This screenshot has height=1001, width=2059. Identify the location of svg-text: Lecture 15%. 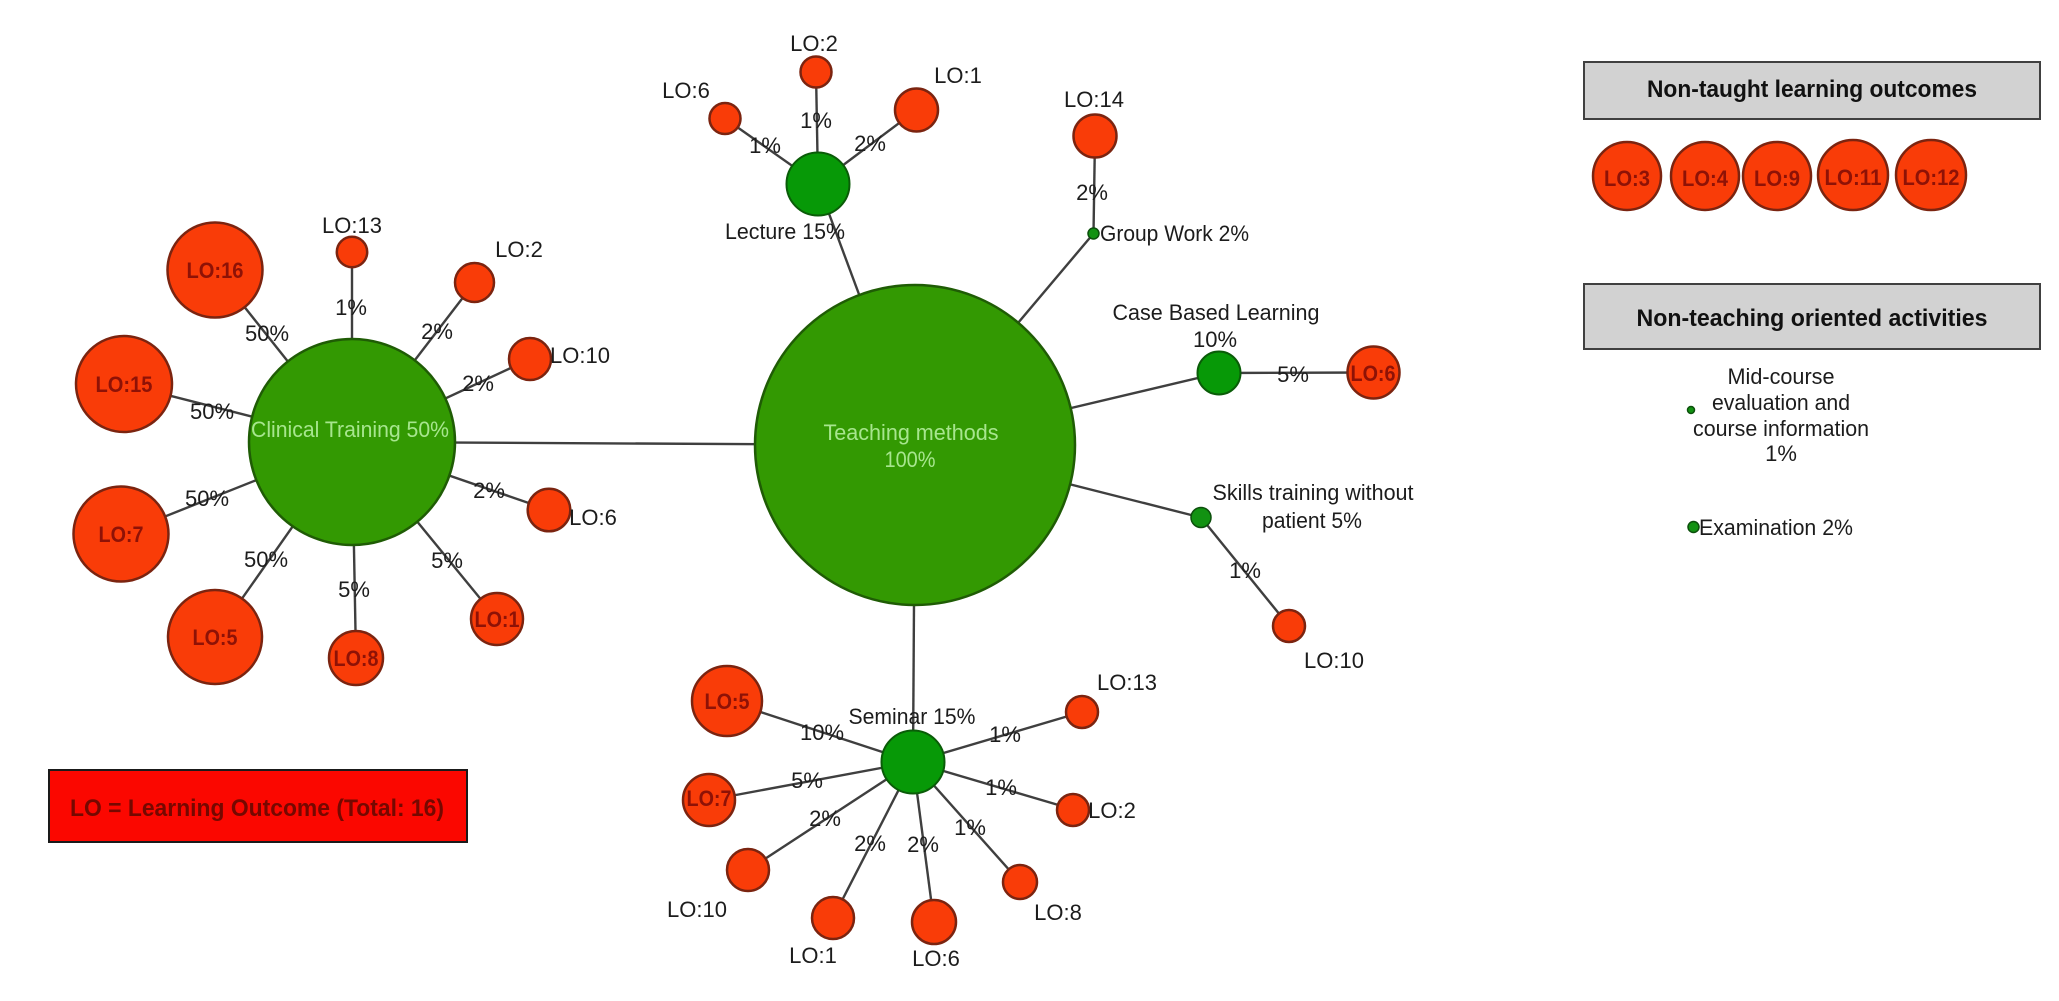
(785, 231).